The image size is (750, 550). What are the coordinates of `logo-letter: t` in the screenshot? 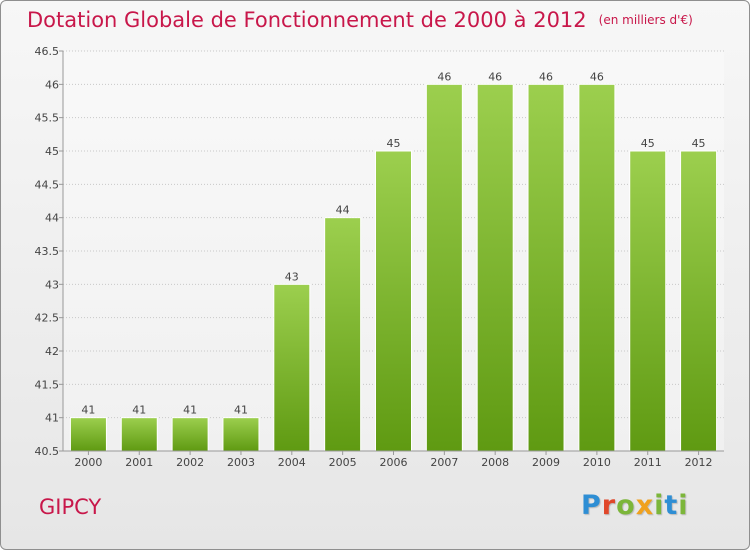 It's located at (671, 505).